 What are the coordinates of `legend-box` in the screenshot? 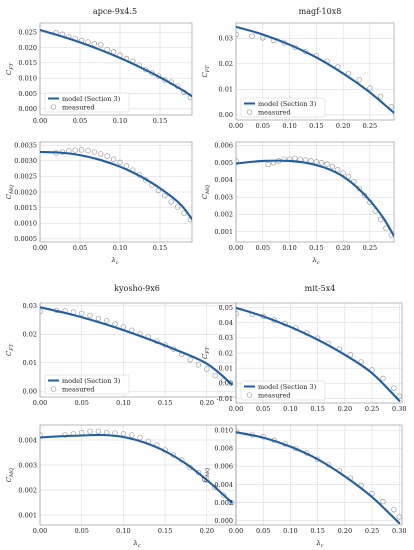 It's located at (87, 102).